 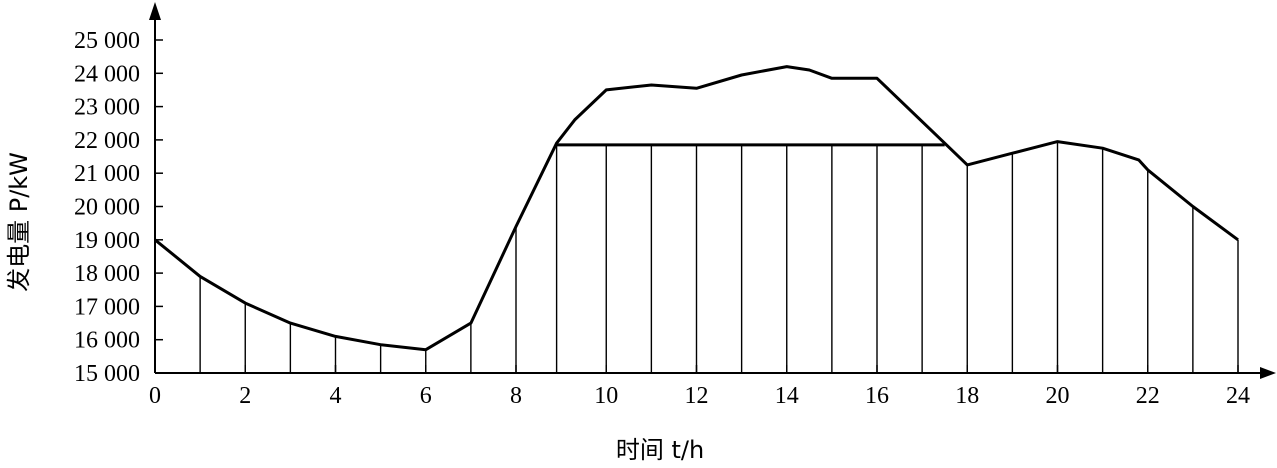 I want to click on y-tick-label: 20 000, so click(x=107, y=208).